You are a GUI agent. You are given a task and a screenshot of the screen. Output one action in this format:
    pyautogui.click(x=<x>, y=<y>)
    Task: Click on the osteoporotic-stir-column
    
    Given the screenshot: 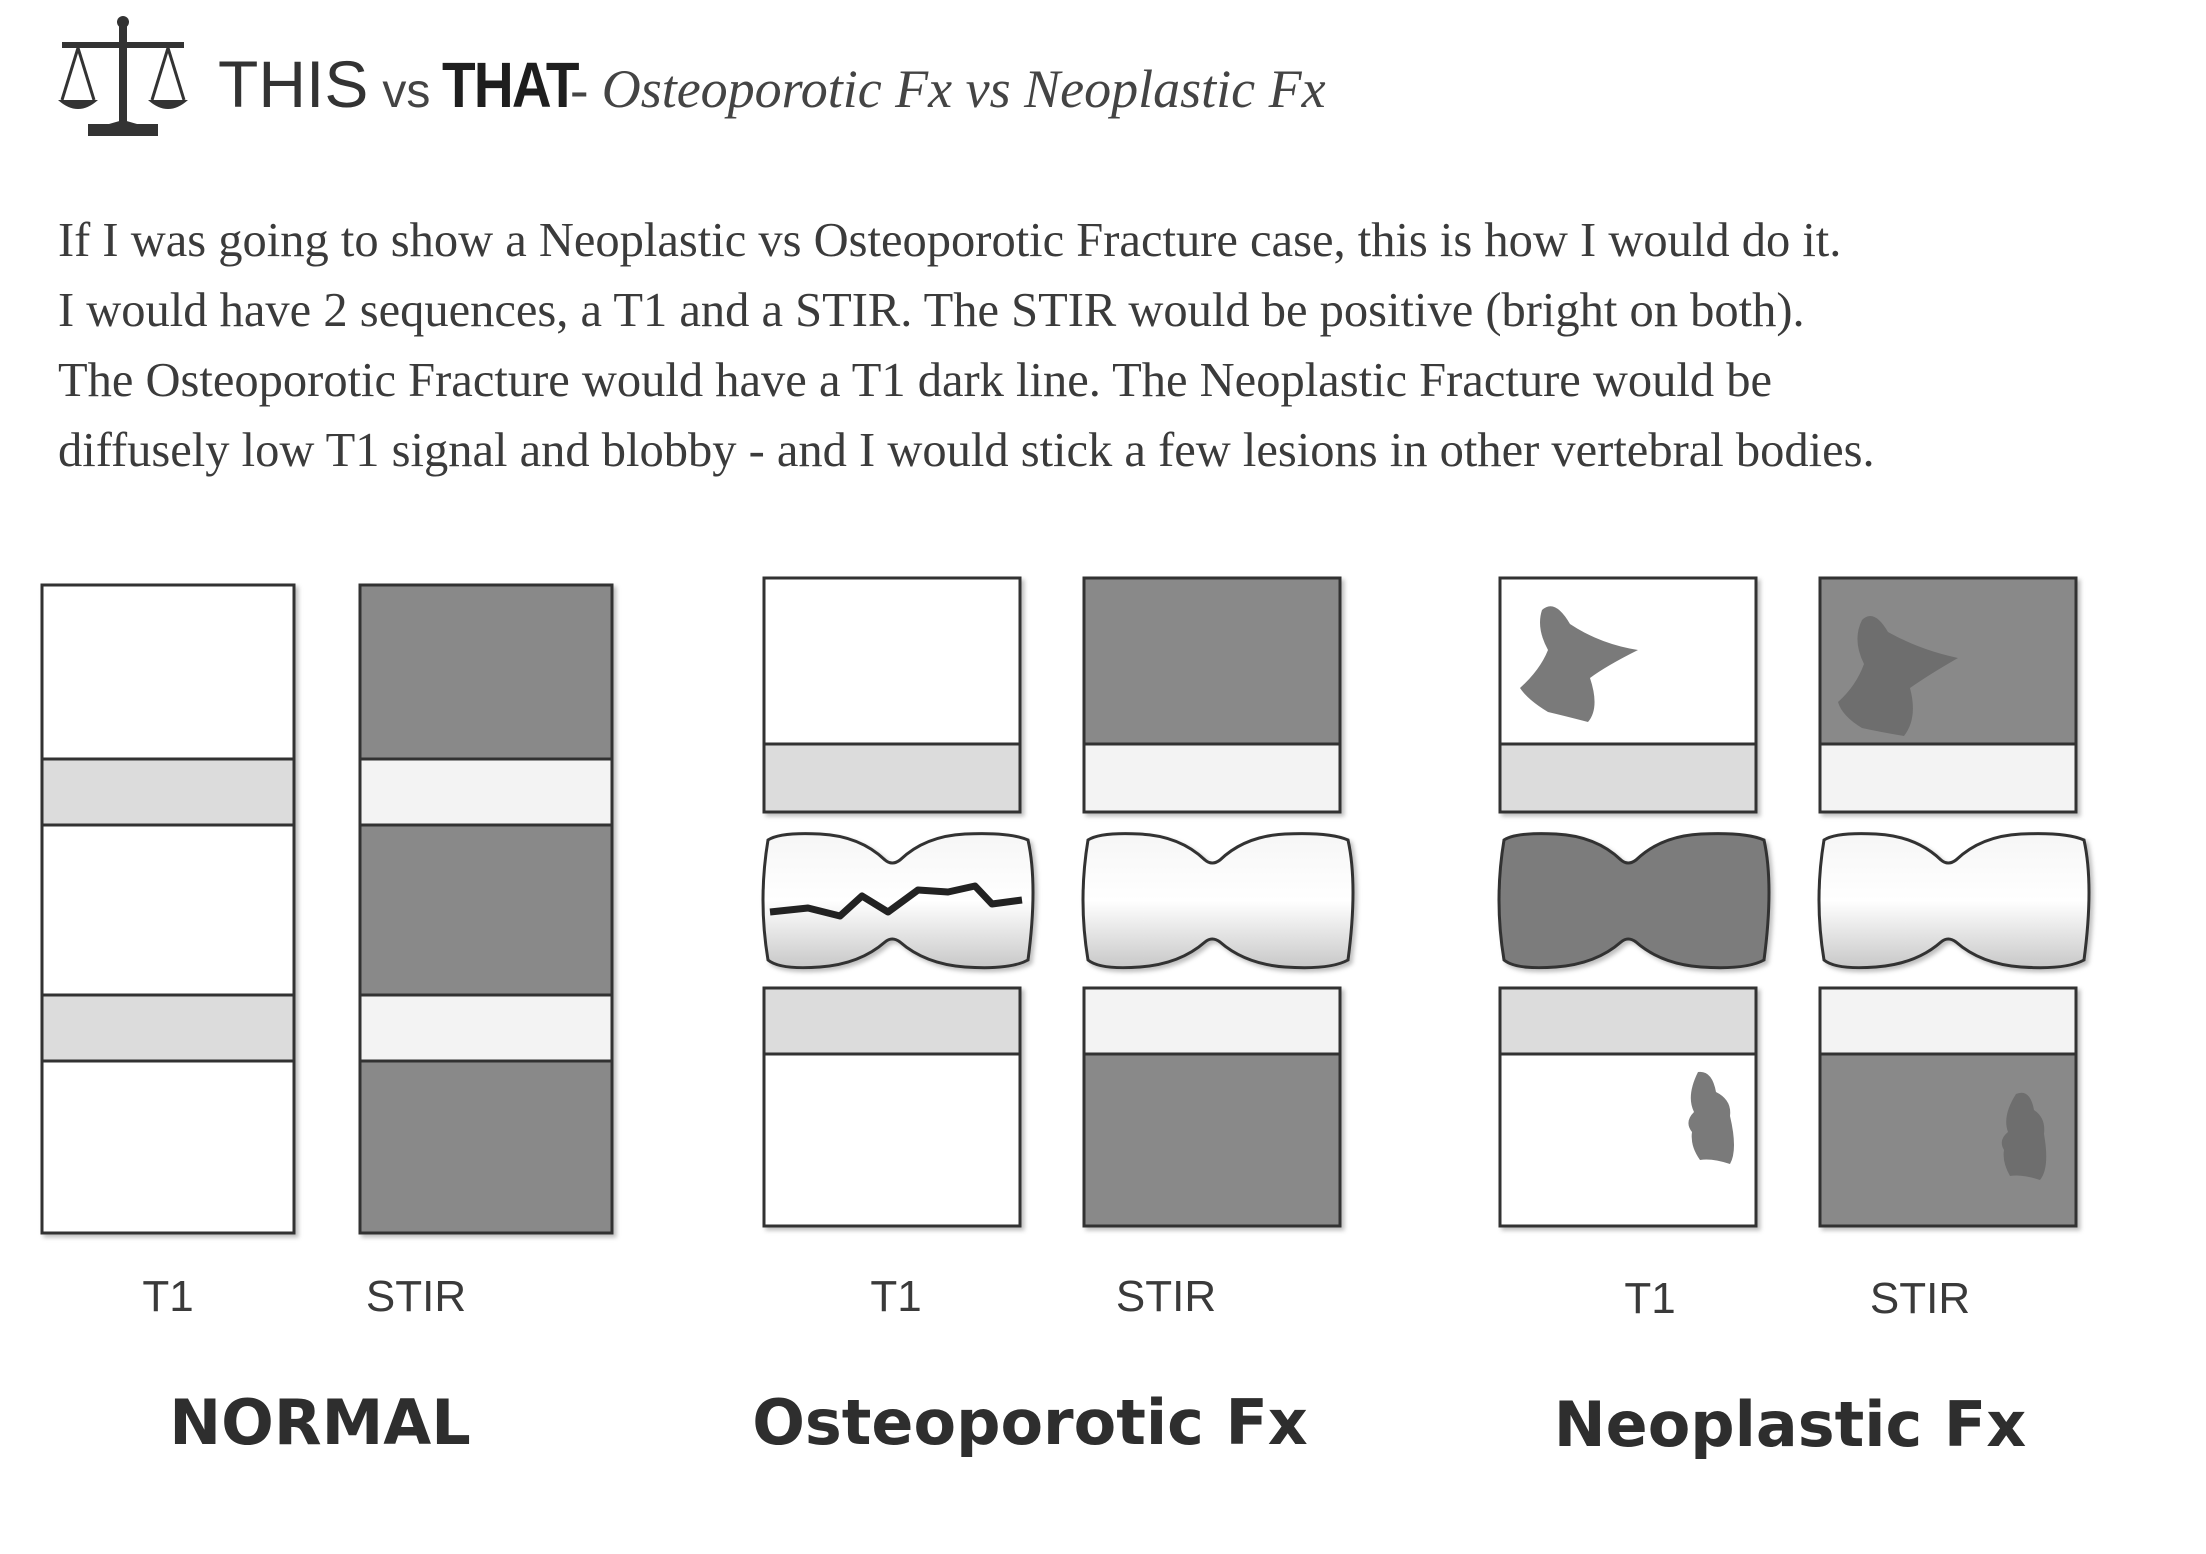 What is the action you would take?
    pyautogui.click(x=1218, y=902)
    